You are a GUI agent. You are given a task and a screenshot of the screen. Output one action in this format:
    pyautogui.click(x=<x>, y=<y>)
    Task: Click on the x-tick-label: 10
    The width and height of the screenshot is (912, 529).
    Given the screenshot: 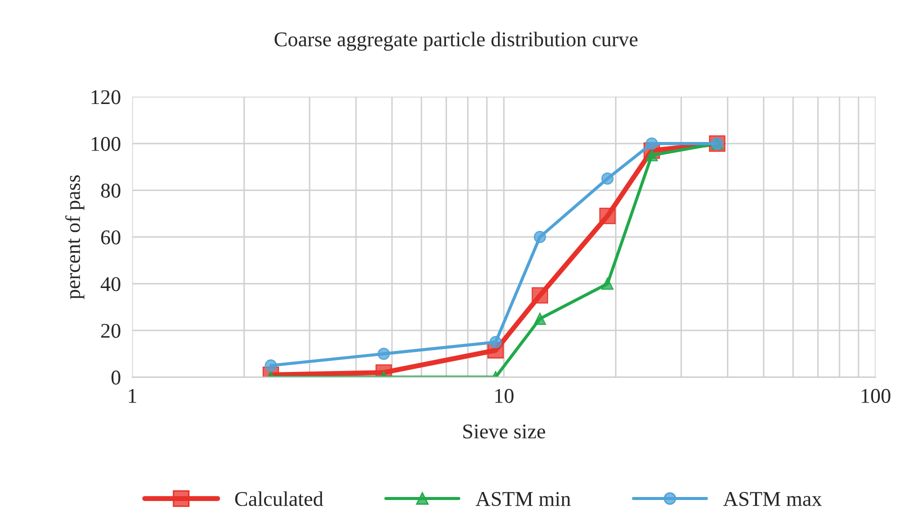 What is the action you would take?
    pyautogui.click(x=504, y=395)
    